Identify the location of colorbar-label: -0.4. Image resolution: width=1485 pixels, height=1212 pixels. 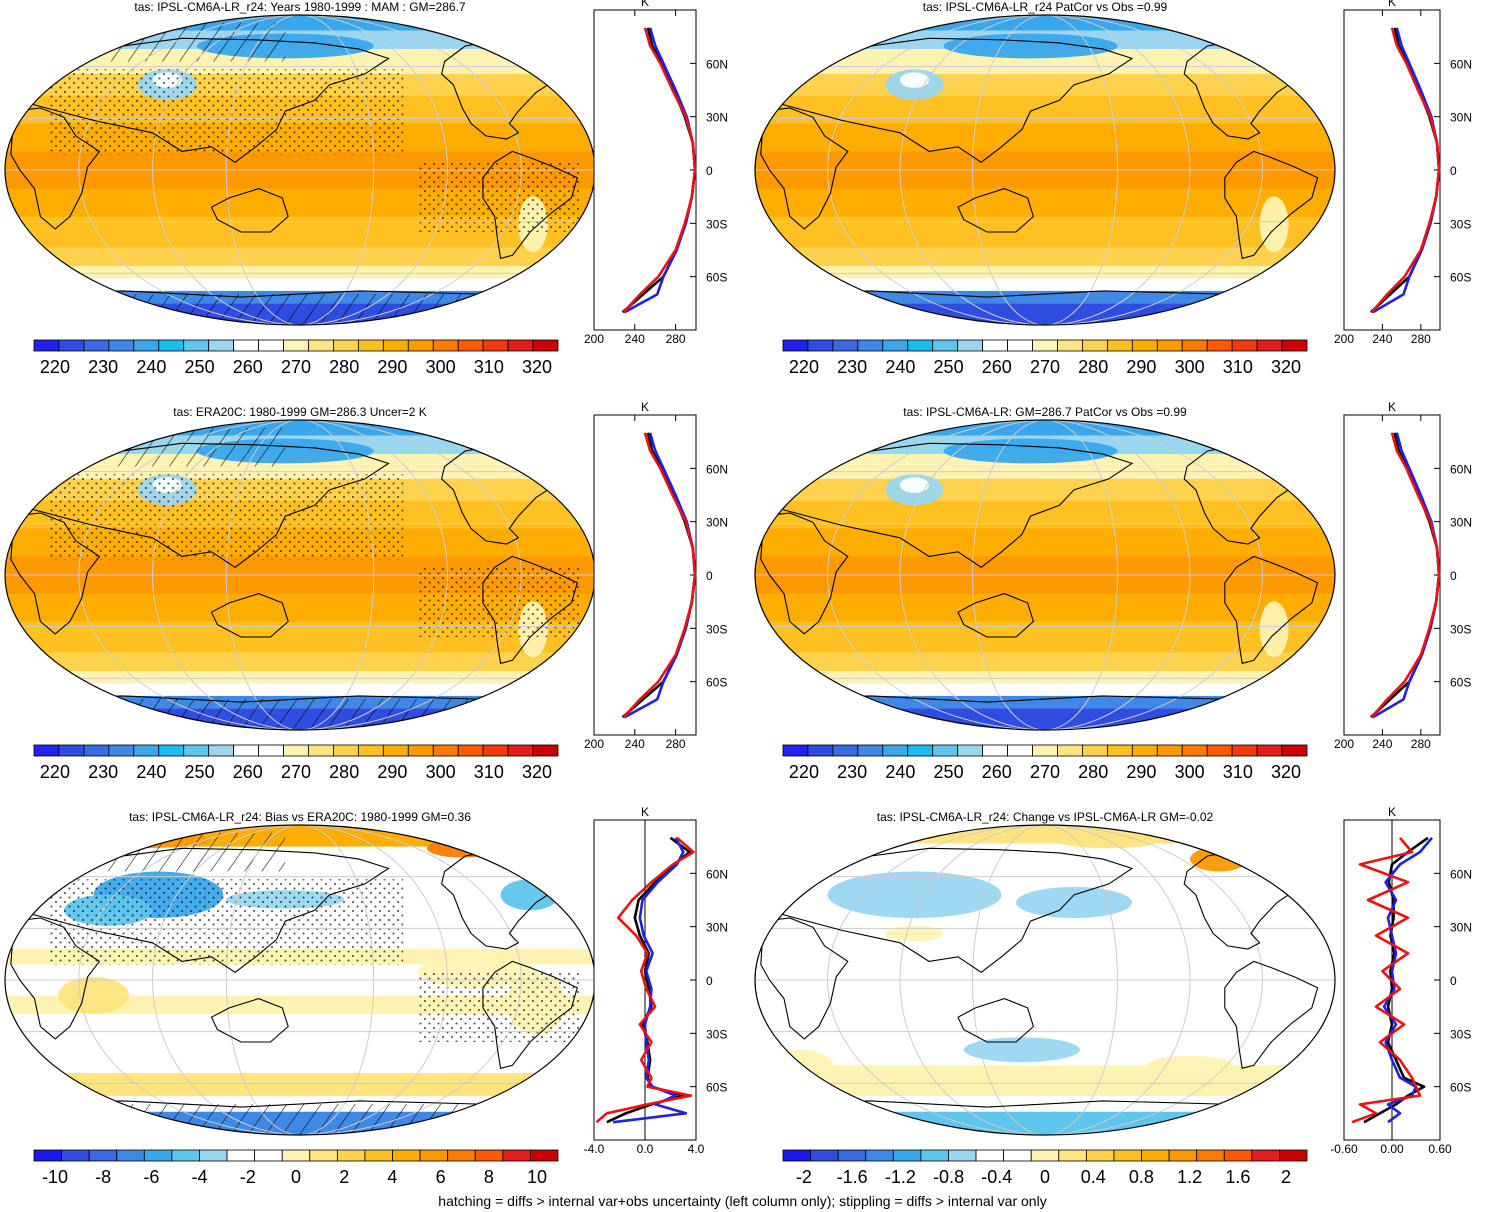
(996, 1177).